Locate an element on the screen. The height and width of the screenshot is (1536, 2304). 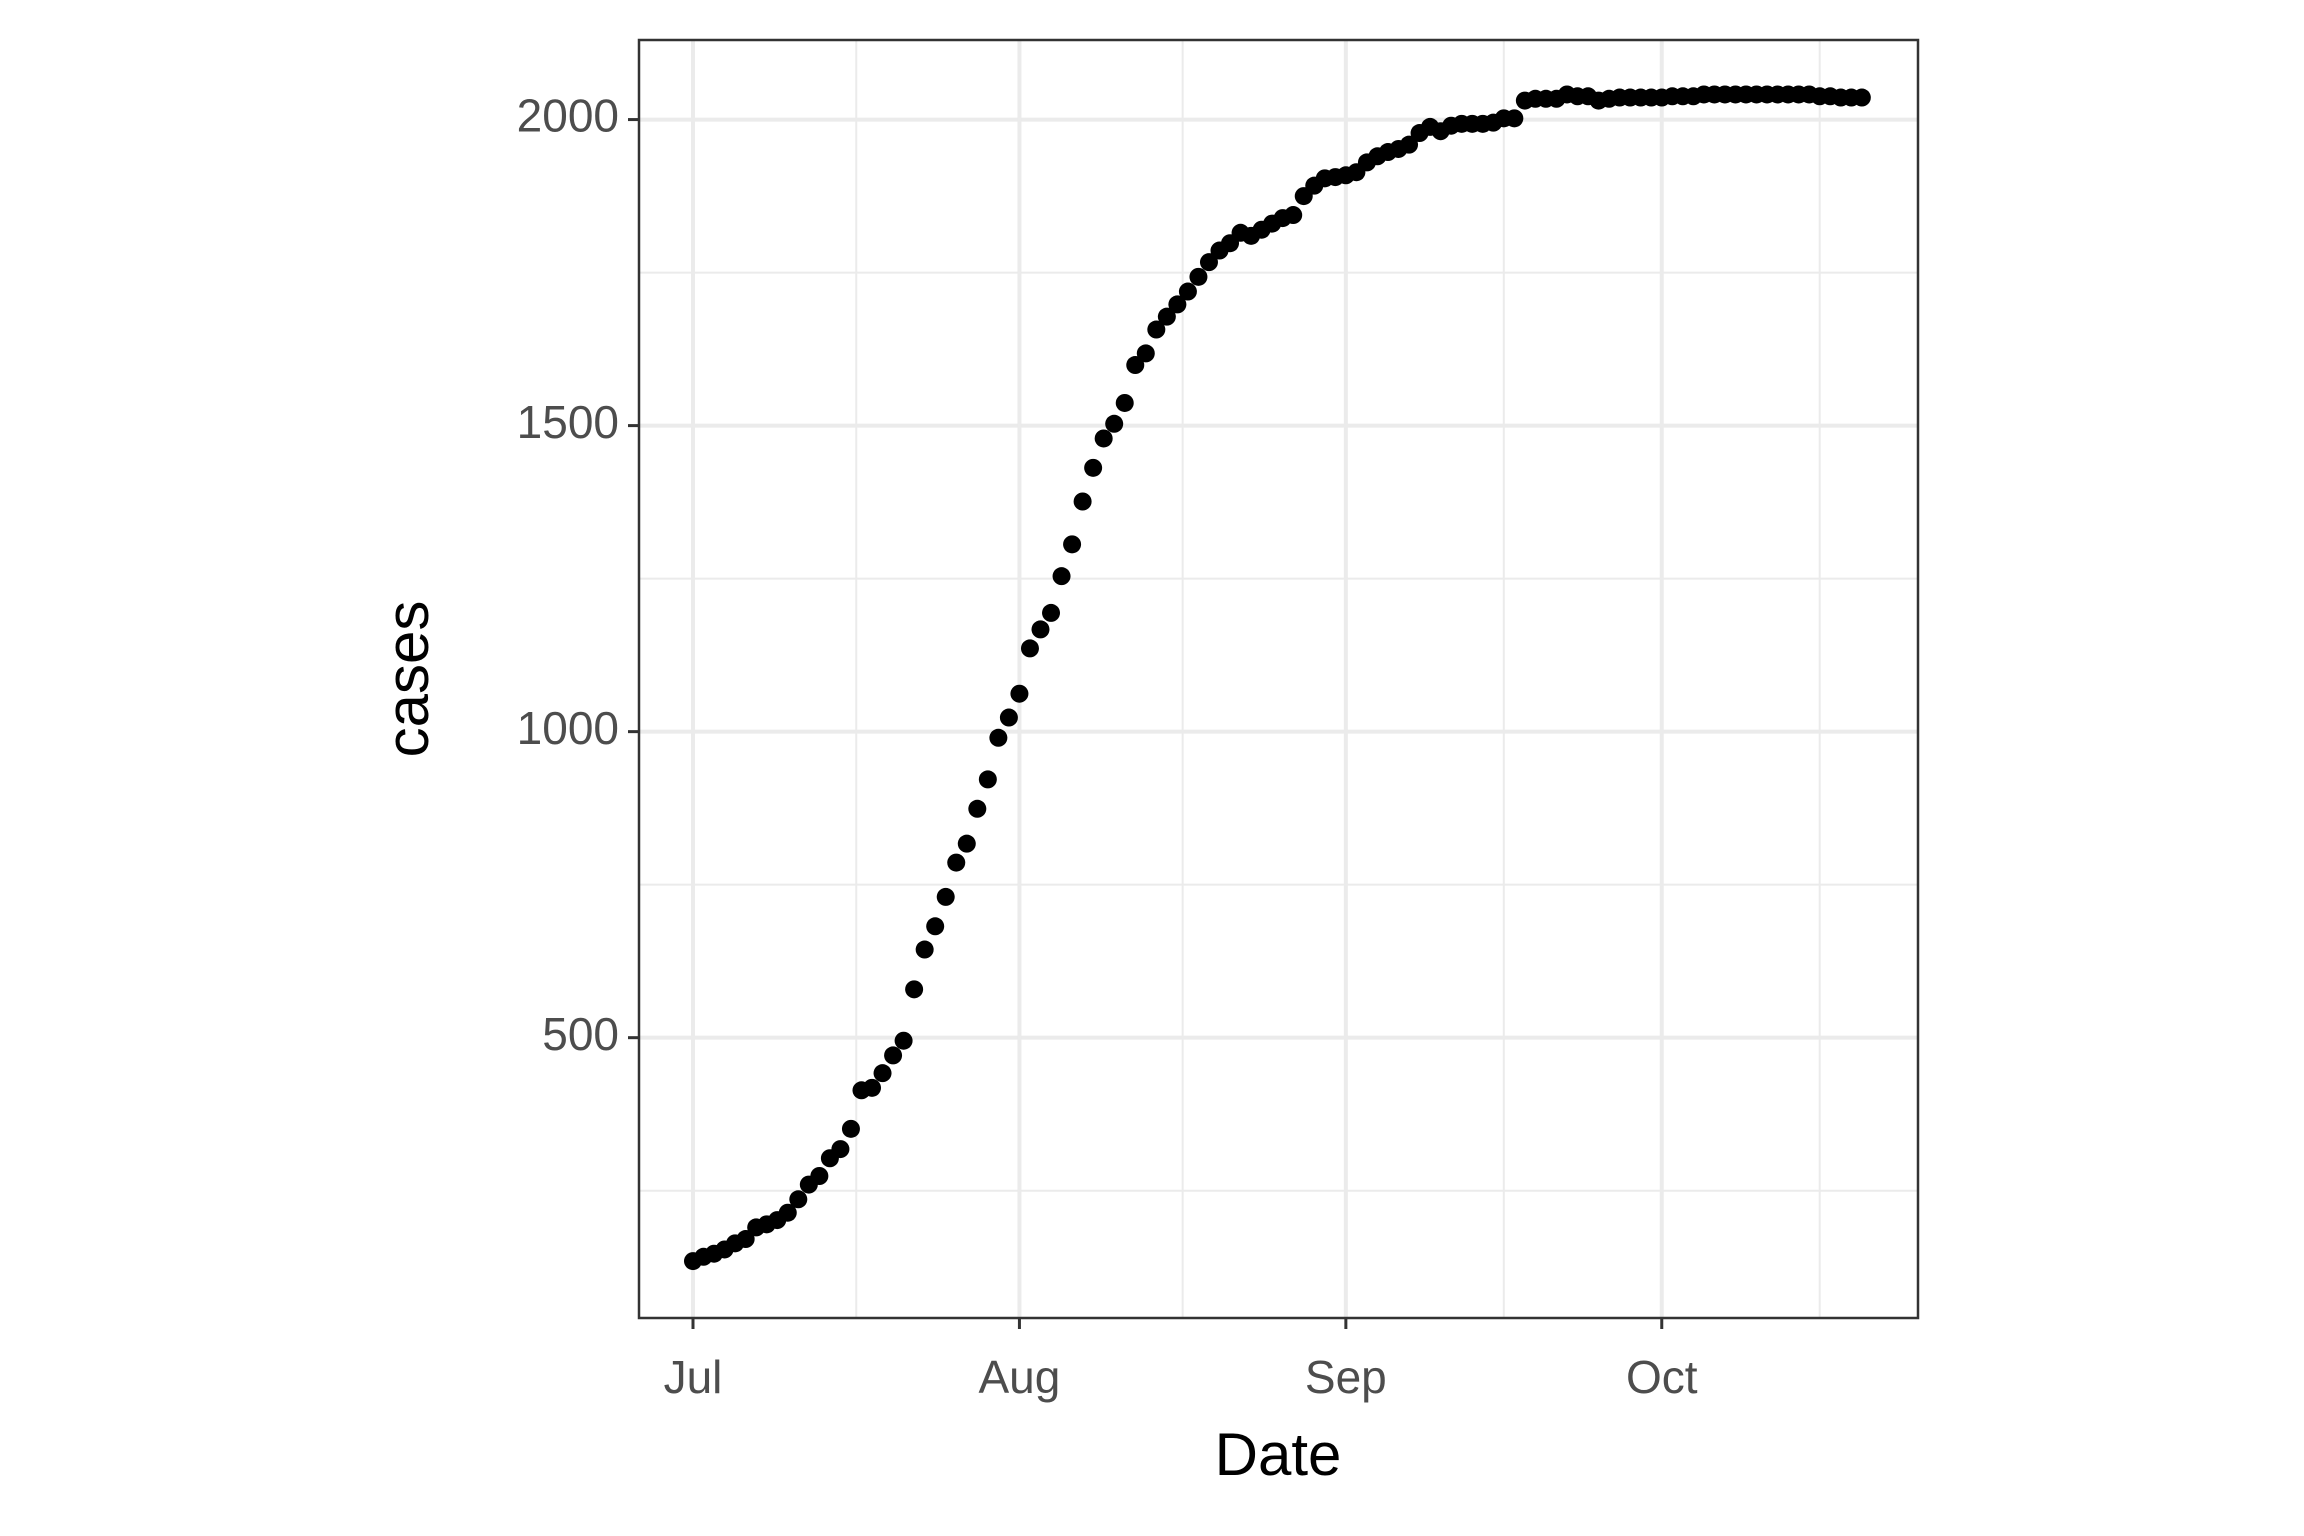
x-tick-label: Aug is located at coordinates (1020, 1377).